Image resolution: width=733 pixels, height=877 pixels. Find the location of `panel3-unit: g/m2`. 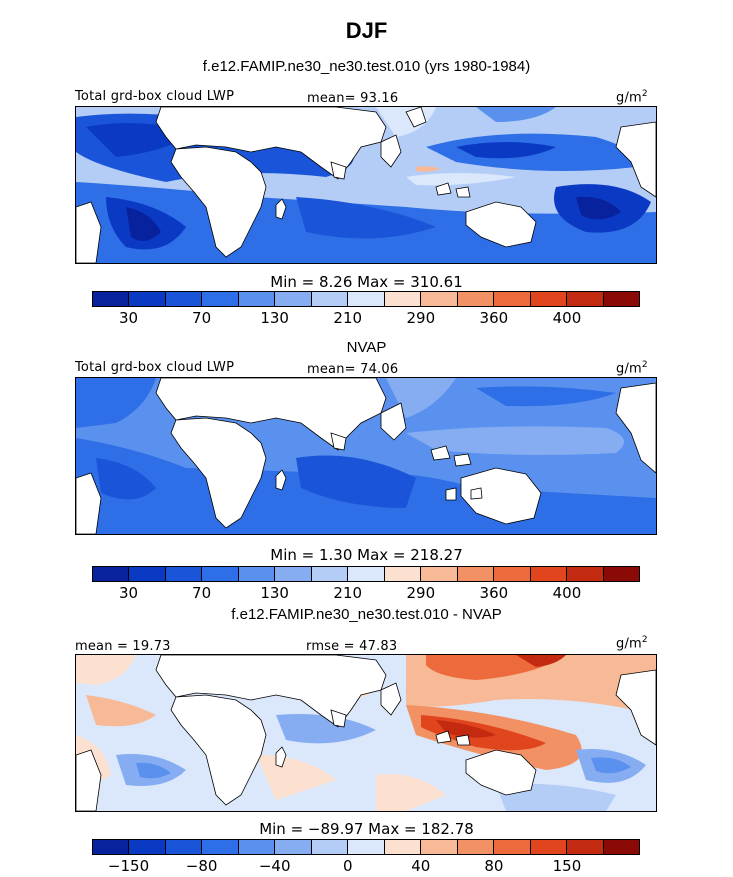

panel3-unit: g/m2 is located at coordinates (632, 643).